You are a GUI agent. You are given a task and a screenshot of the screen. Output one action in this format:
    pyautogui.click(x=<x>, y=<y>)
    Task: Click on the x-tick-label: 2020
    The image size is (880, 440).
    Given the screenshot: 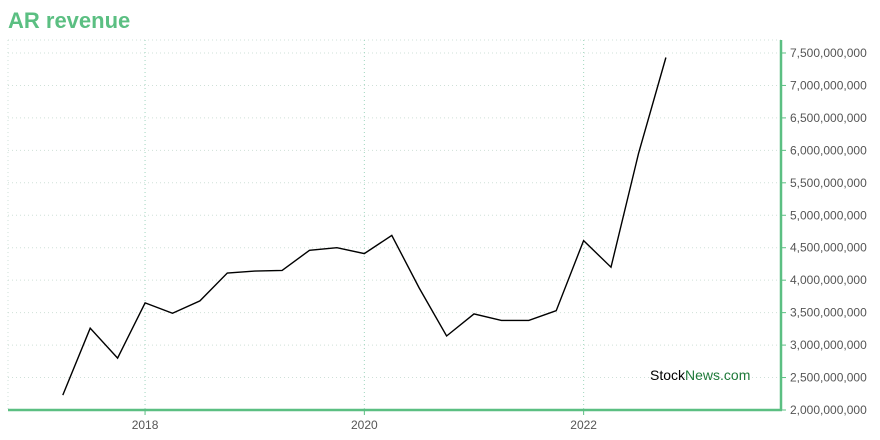 What is the action you would take?
    pyautogui.click(x=364, y=425)
    